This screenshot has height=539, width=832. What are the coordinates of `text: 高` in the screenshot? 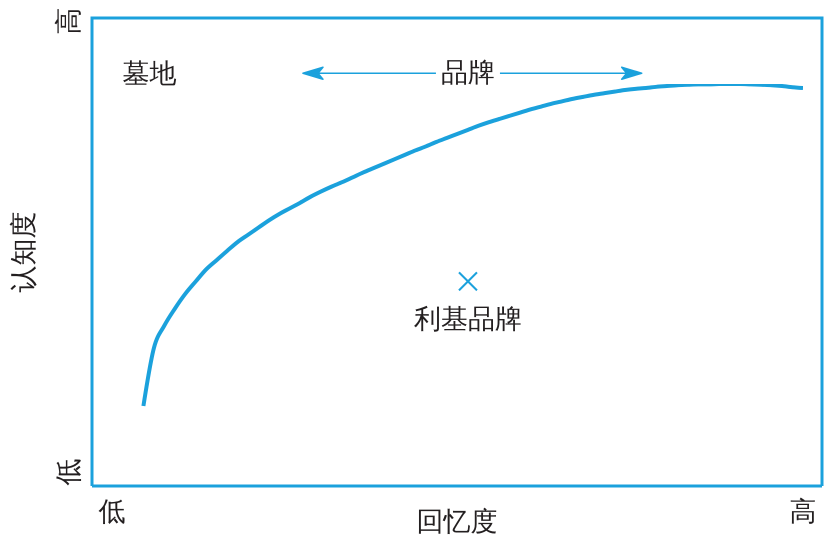 It's located at (69, 20).